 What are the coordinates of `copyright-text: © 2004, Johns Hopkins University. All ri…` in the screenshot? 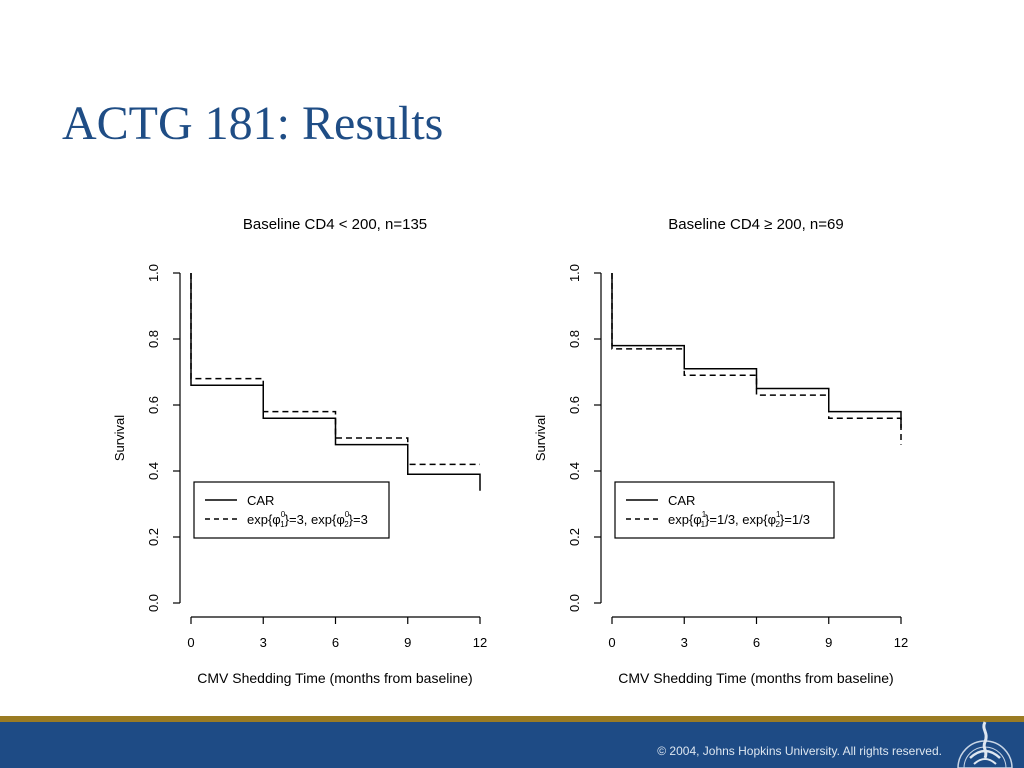 It's located at (799, 751).